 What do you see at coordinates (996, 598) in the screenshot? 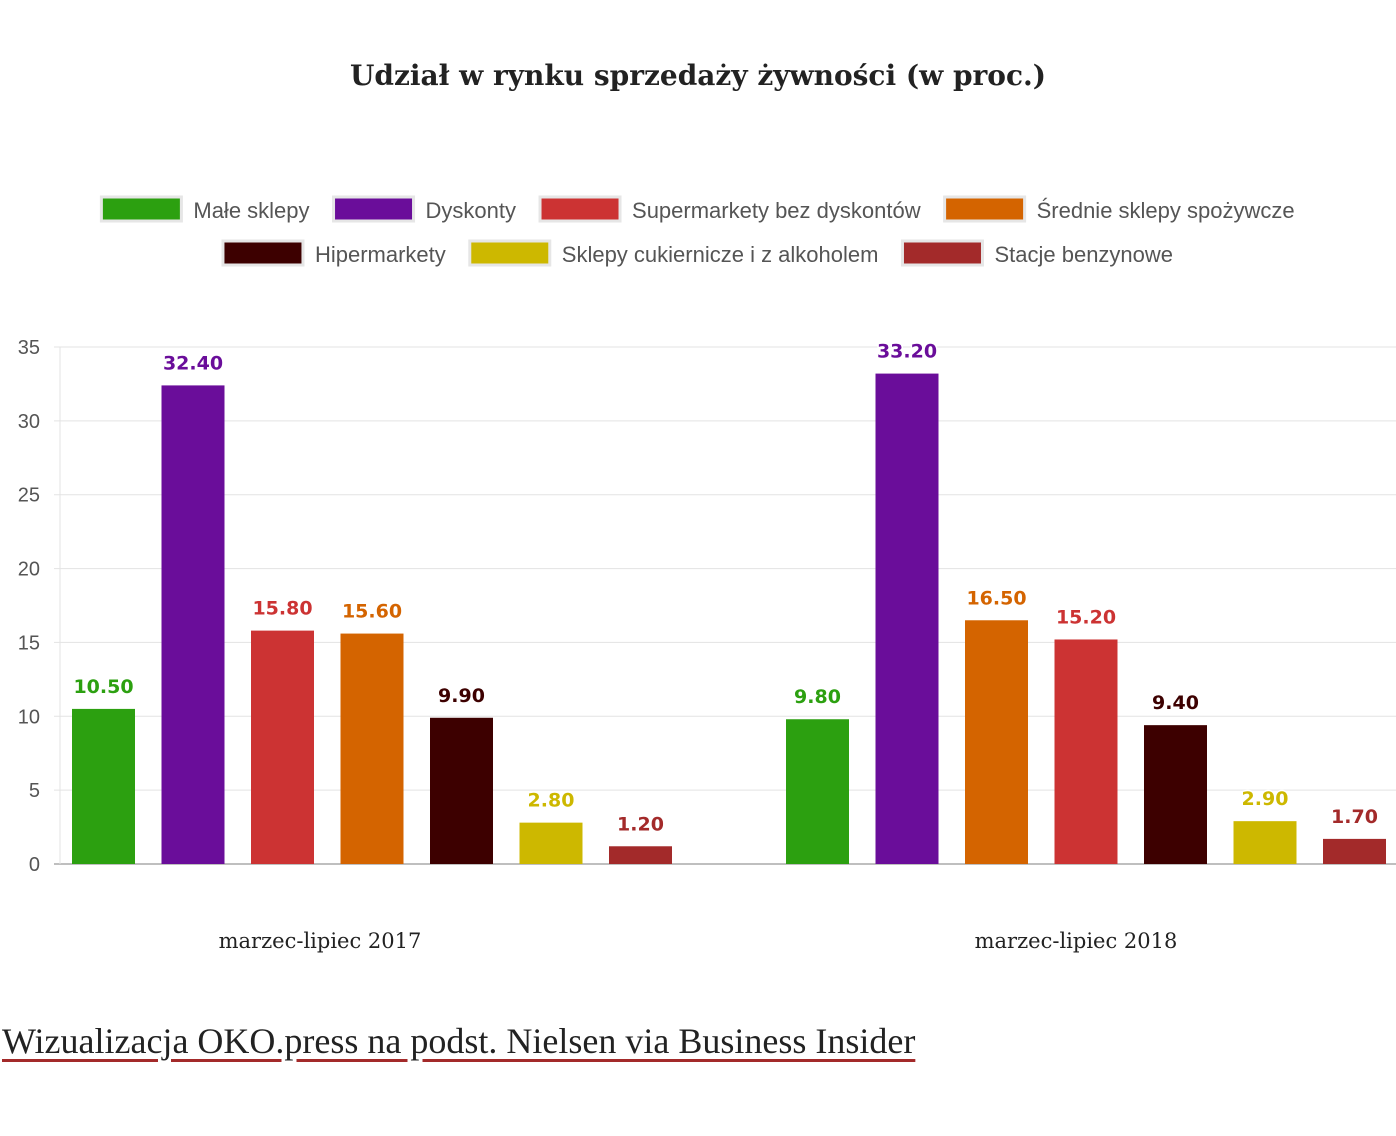
I see `data-label: 16.50` at bounding box center [996, 598].